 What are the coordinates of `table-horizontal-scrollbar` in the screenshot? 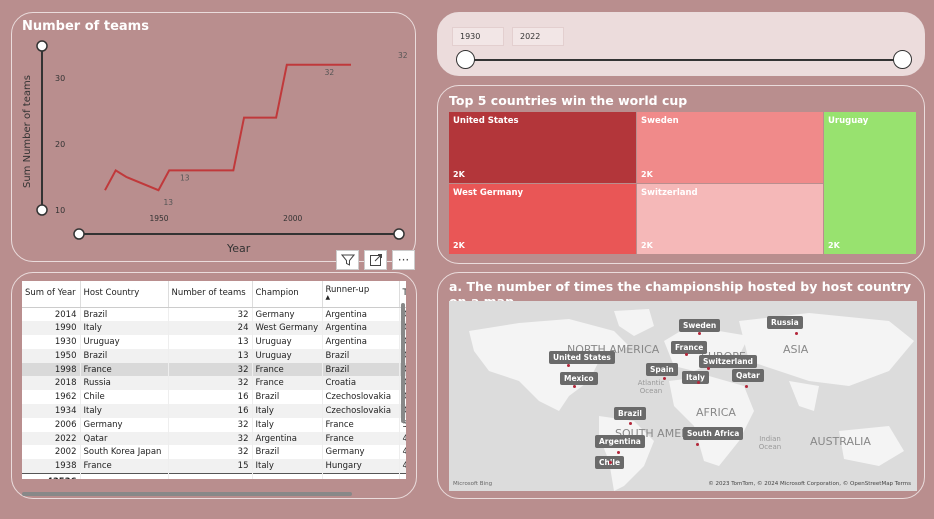 It's located at (187, 494).